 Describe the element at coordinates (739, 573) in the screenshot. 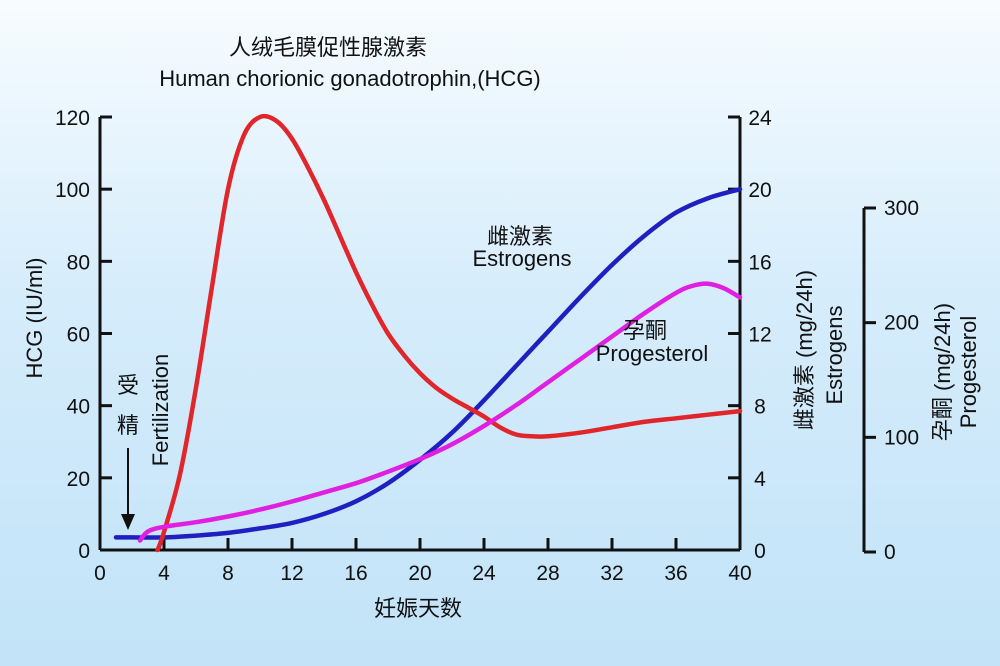

I see `x-tick-label: 40` at that location.